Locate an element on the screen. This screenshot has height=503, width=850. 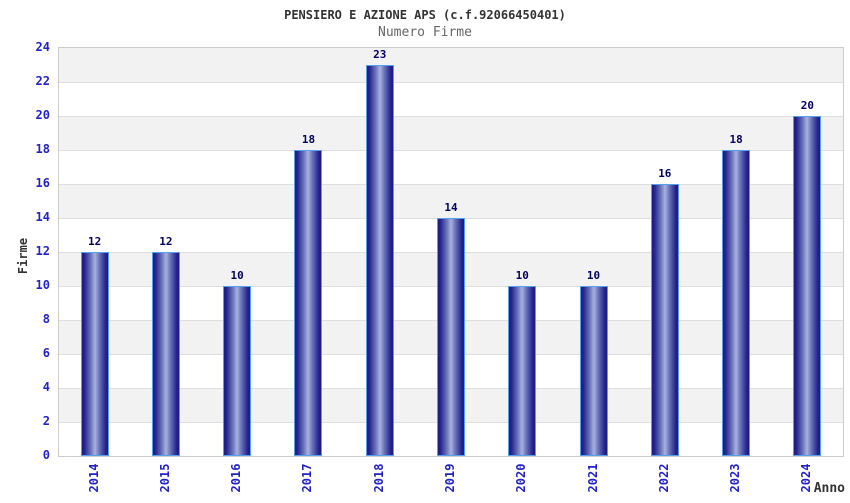
bar-2023 is located at coordinates (736, 303).